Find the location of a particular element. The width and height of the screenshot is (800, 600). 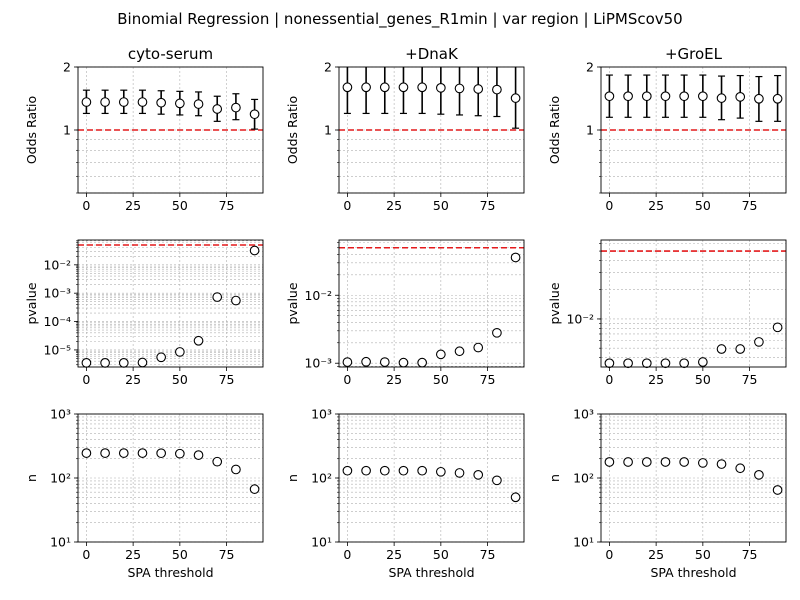

subplot-odds-ratio-0: 0 25 50 75 1 2 cyto-serum Odds Ratio is located at coordinates (144, 129).